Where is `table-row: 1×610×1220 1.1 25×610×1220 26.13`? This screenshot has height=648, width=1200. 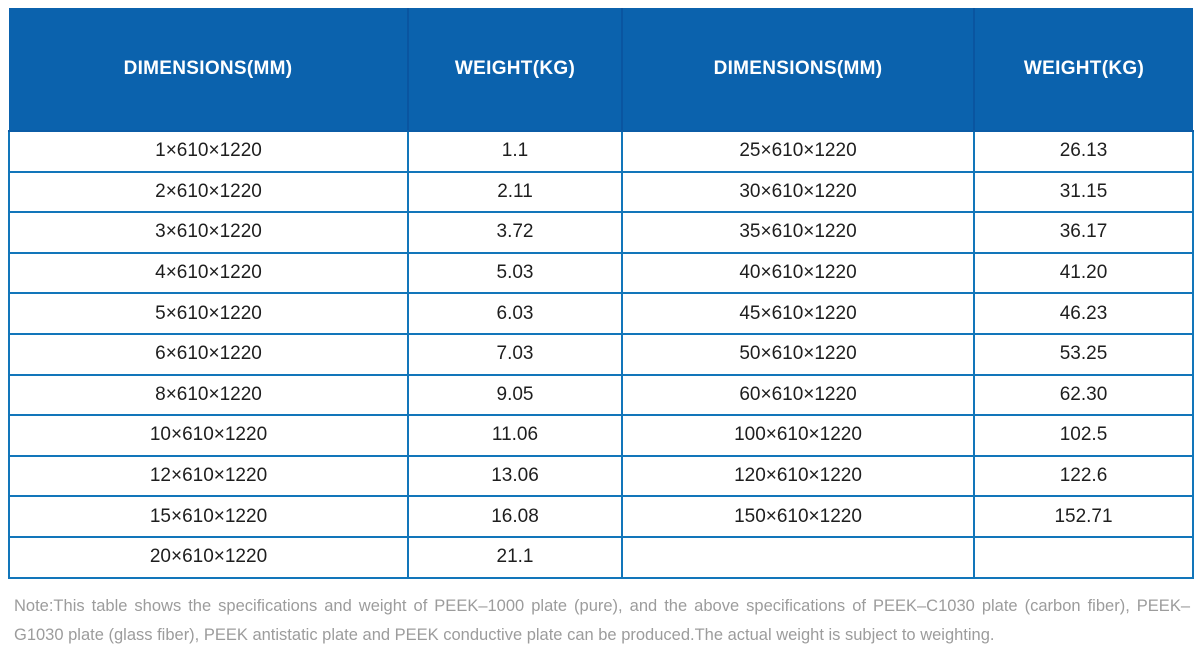 table-row: 1×610×1220 1.1 25×610×1220 26.13 is located at coordinates (601, 151).